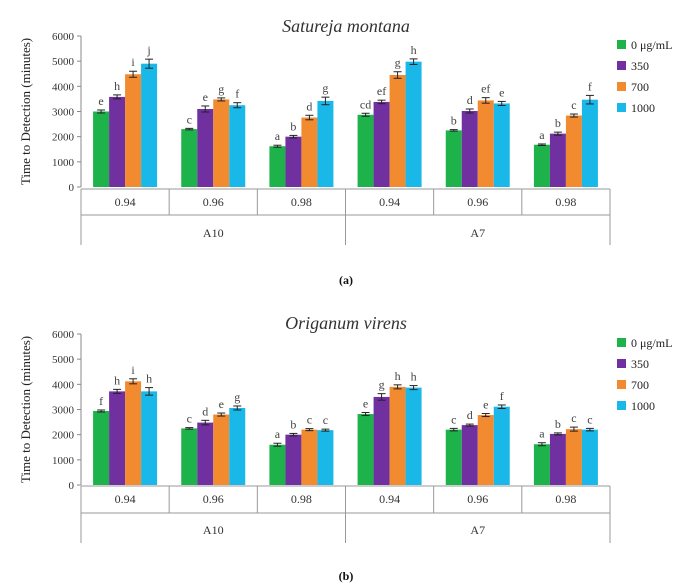  Describe the element at coordinates (346, 323) in the screenshot. I see `chart-title: Origanum virens` at that location.